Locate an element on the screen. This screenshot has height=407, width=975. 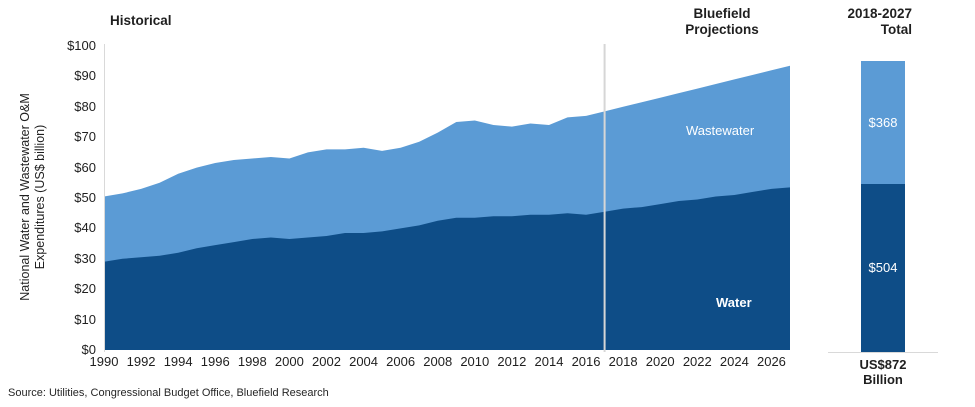
x-tick-2022: 2022 is located at coordinates (697, 361).